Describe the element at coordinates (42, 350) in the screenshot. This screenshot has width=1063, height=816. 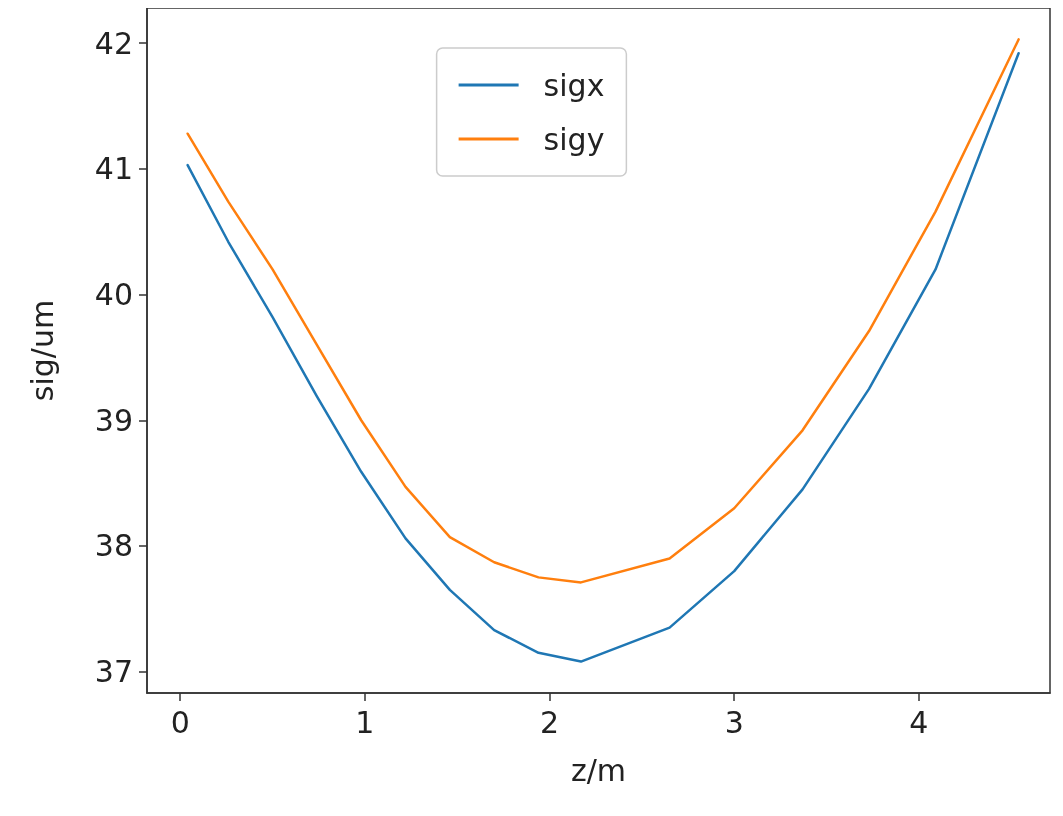
I see `y-axis-title: sig/um` at that location.